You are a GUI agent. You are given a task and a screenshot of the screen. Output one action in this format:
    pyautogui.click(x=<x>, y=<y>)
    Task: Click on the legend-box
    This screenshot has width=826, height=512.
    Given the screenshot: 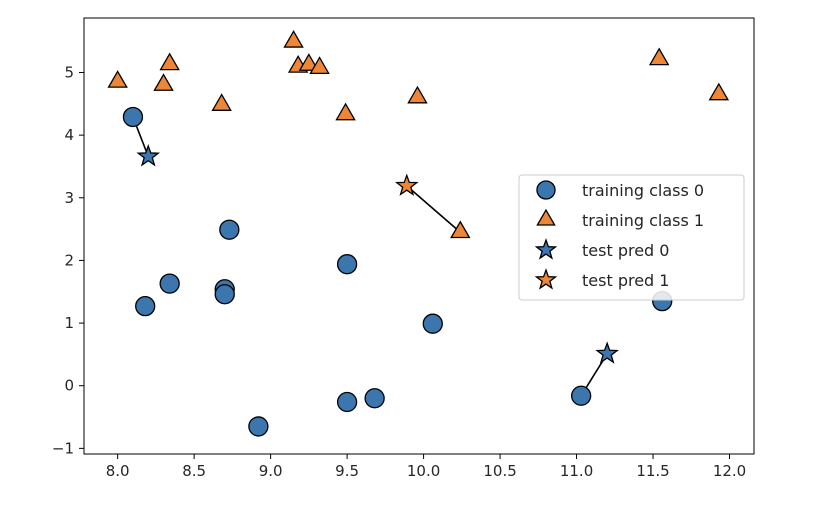 What is the action you would take?
    pyautogui.click(x=631, y=237)
    